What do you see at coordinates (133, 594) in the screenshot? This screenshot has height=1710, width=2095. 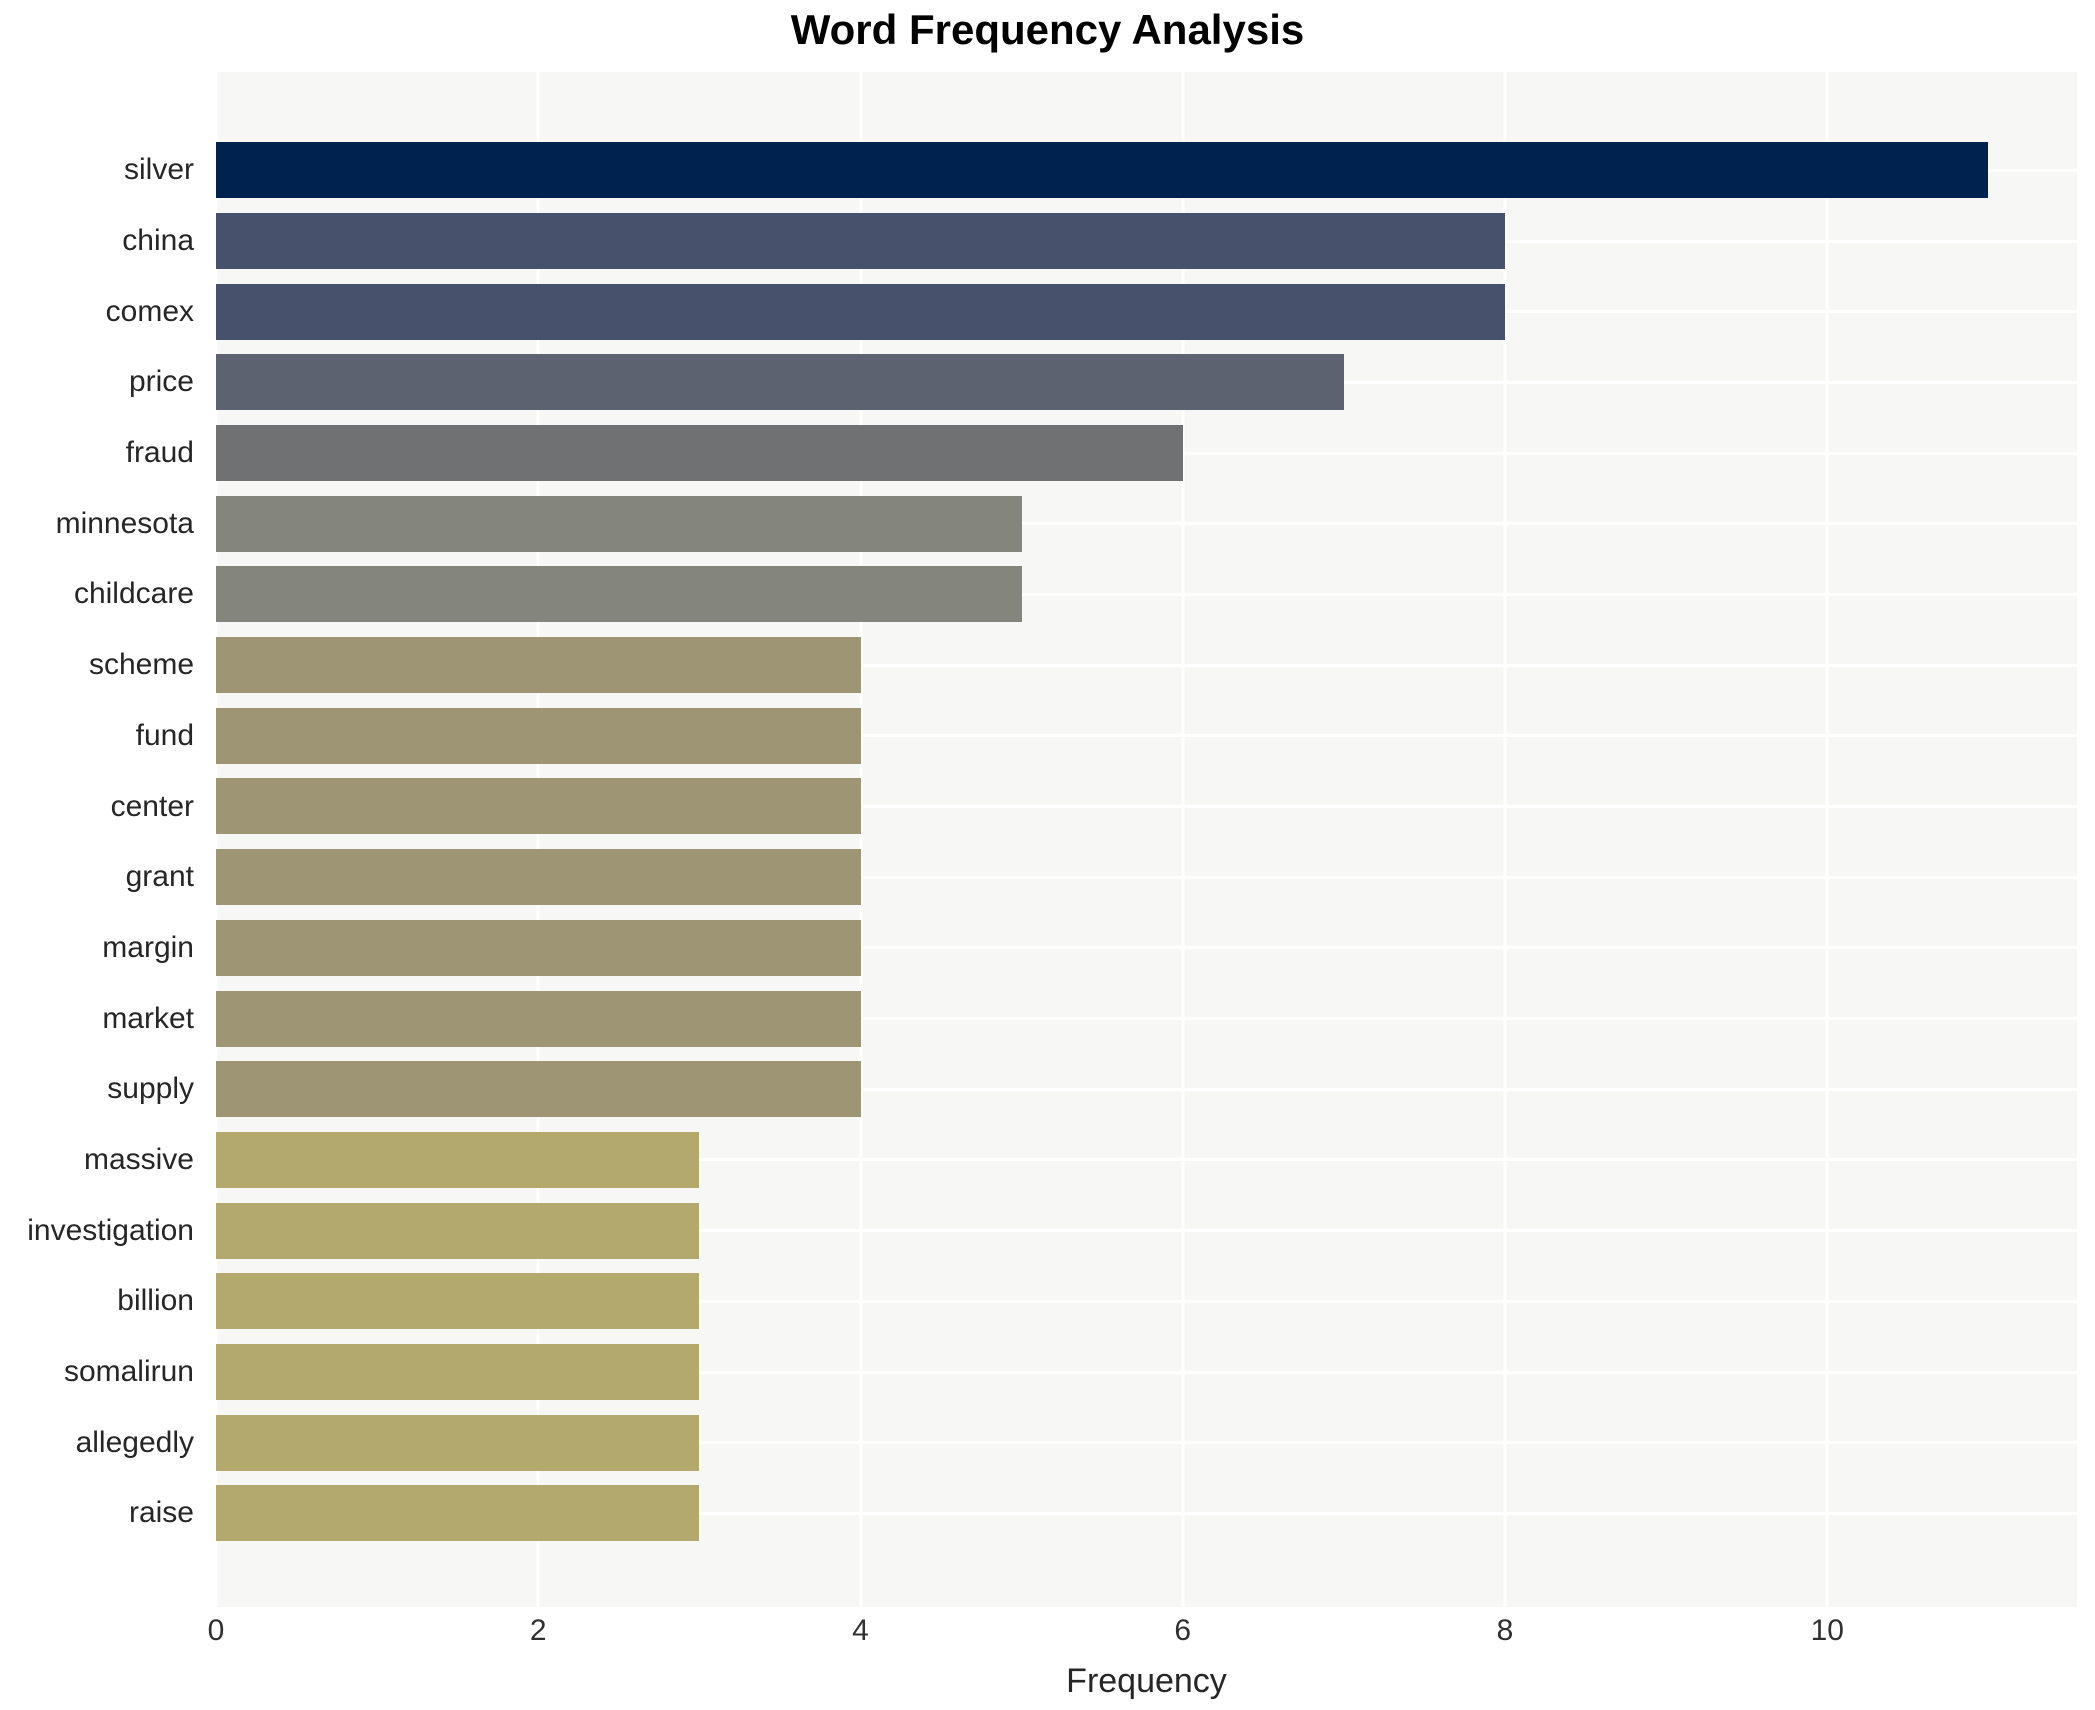 I see `y-axis-label-childcare: childcare` at bounding box center [133, 594].